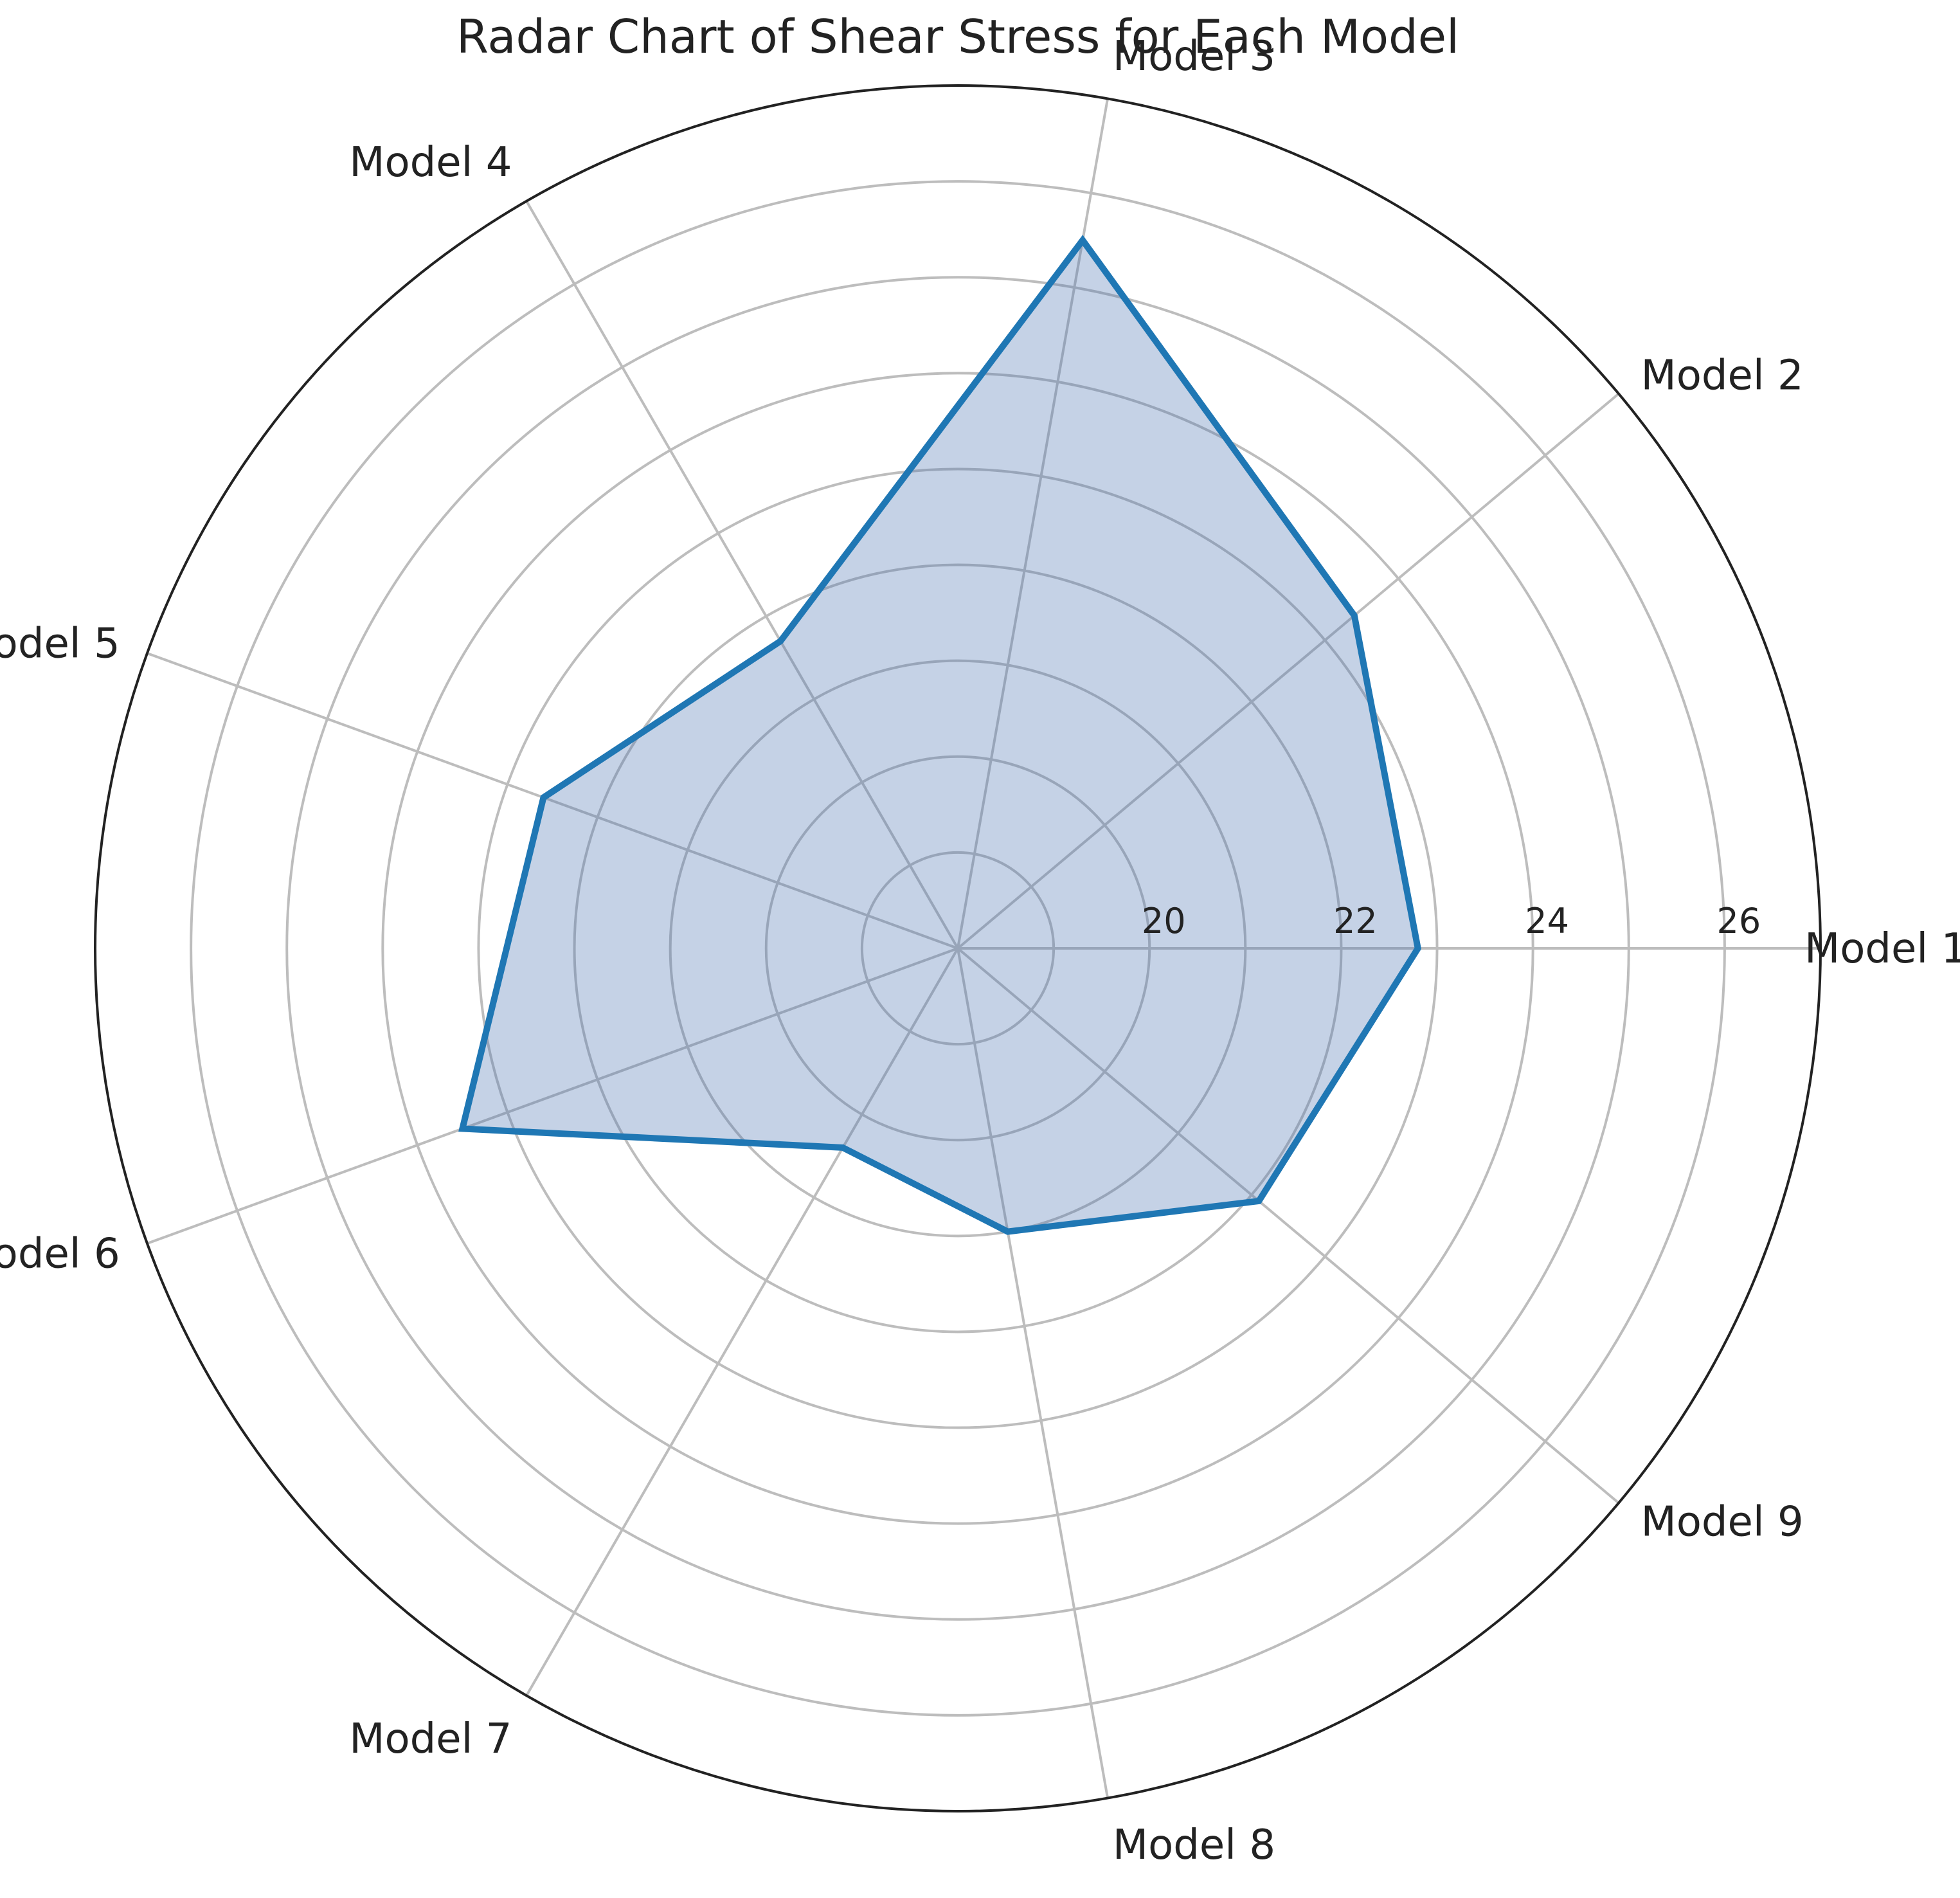 This screenshot has width=1960, height=1898. I want to click on category-label: Model 3, so click(1194, 57).